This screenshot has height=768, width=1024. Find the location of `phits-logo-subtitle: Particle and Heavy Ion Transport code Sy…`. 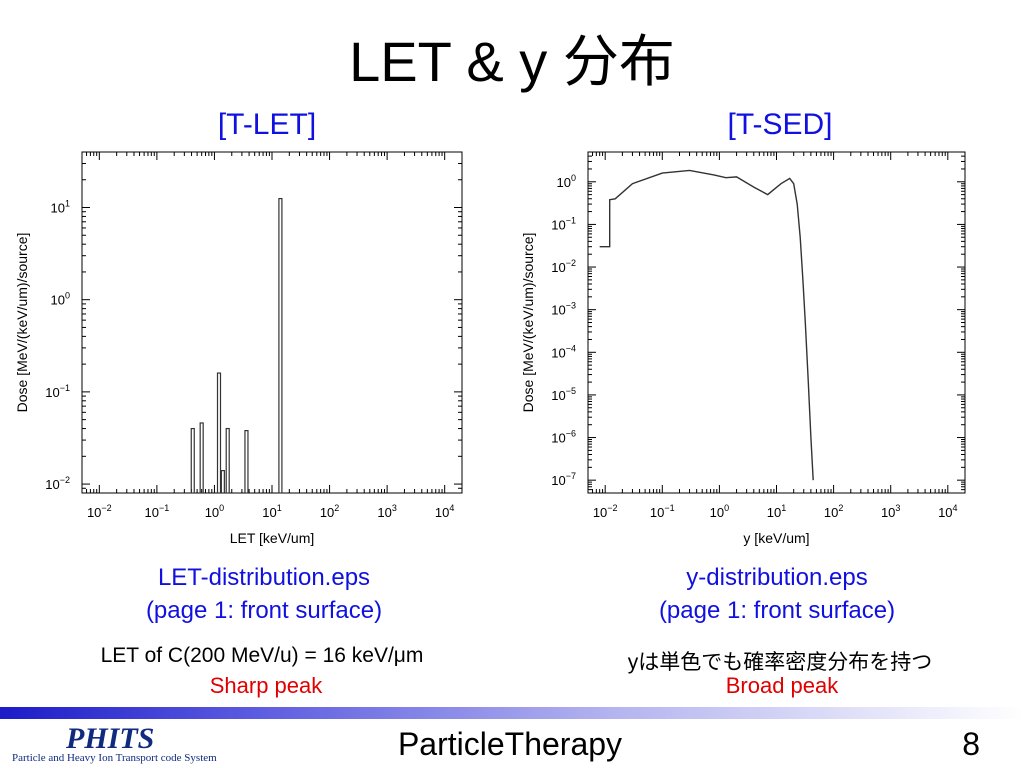

phits-logo-subtitle: Particle and Heavy Ion Transport code Sy… is located at coordinates (114, 758).